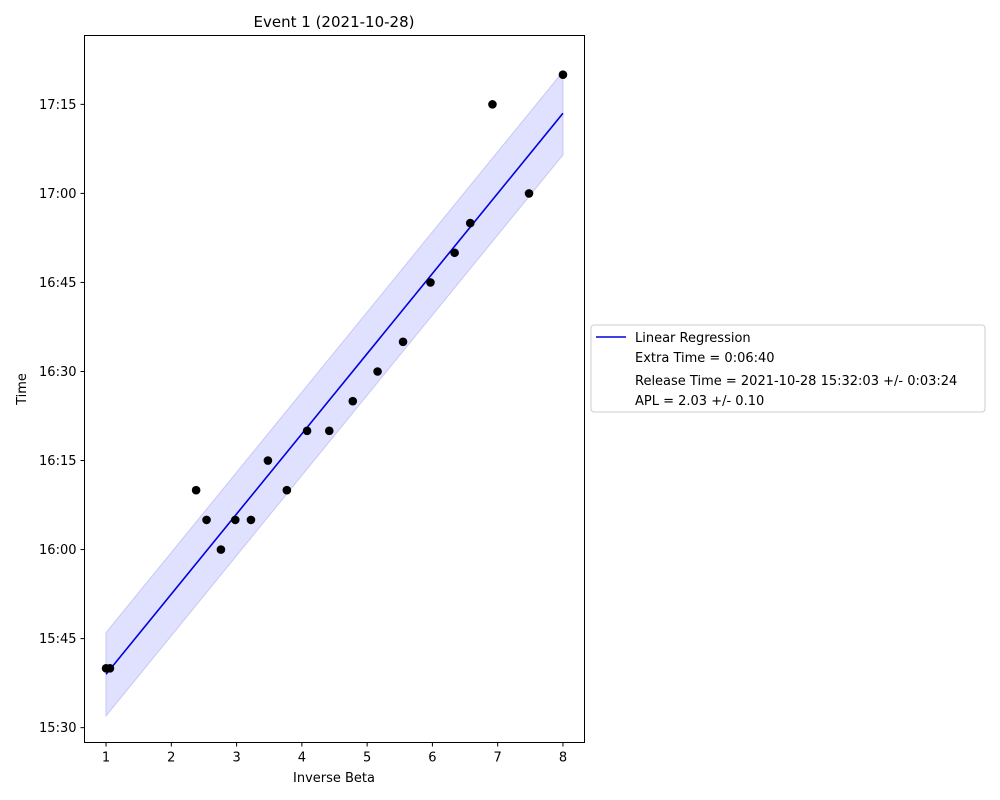 The width and height of the screenshot is (1000, 800). I want to click on legend-entry-extra-time: Extra Time = 0:06:40, so click(705, 358).